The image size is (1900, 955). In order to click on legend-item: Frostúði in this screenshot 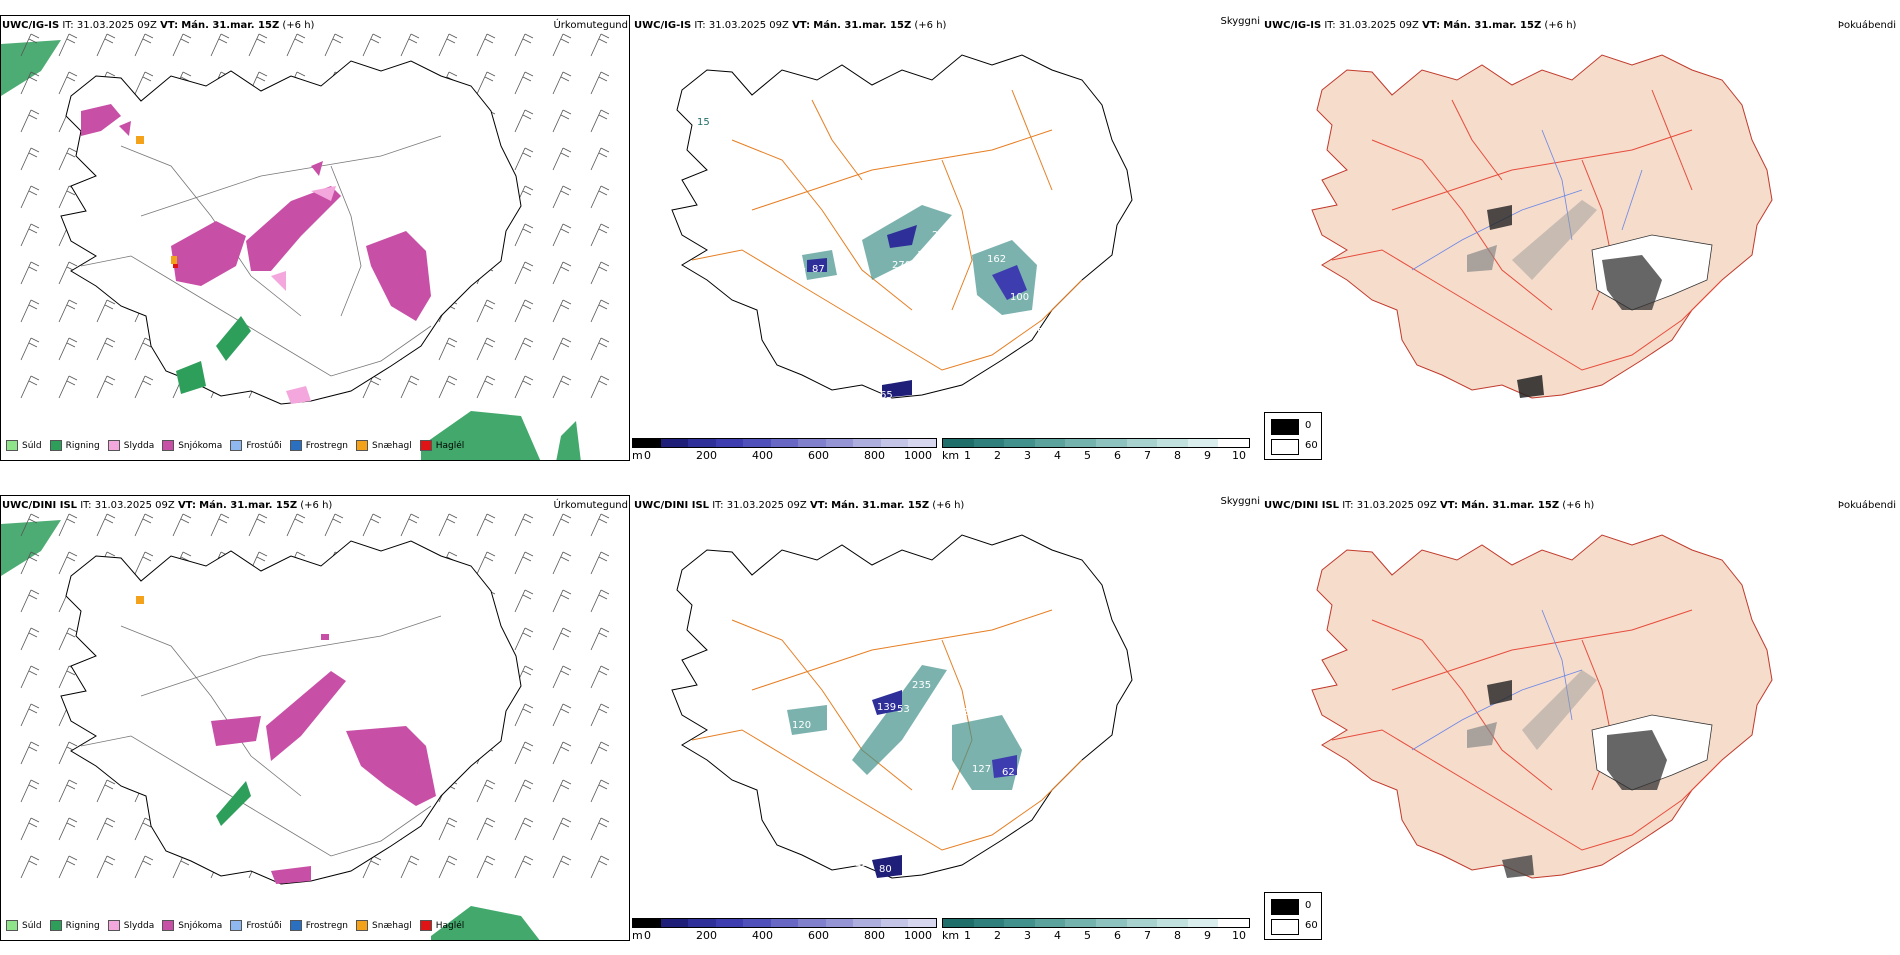, I will do `click(256, 445)`.